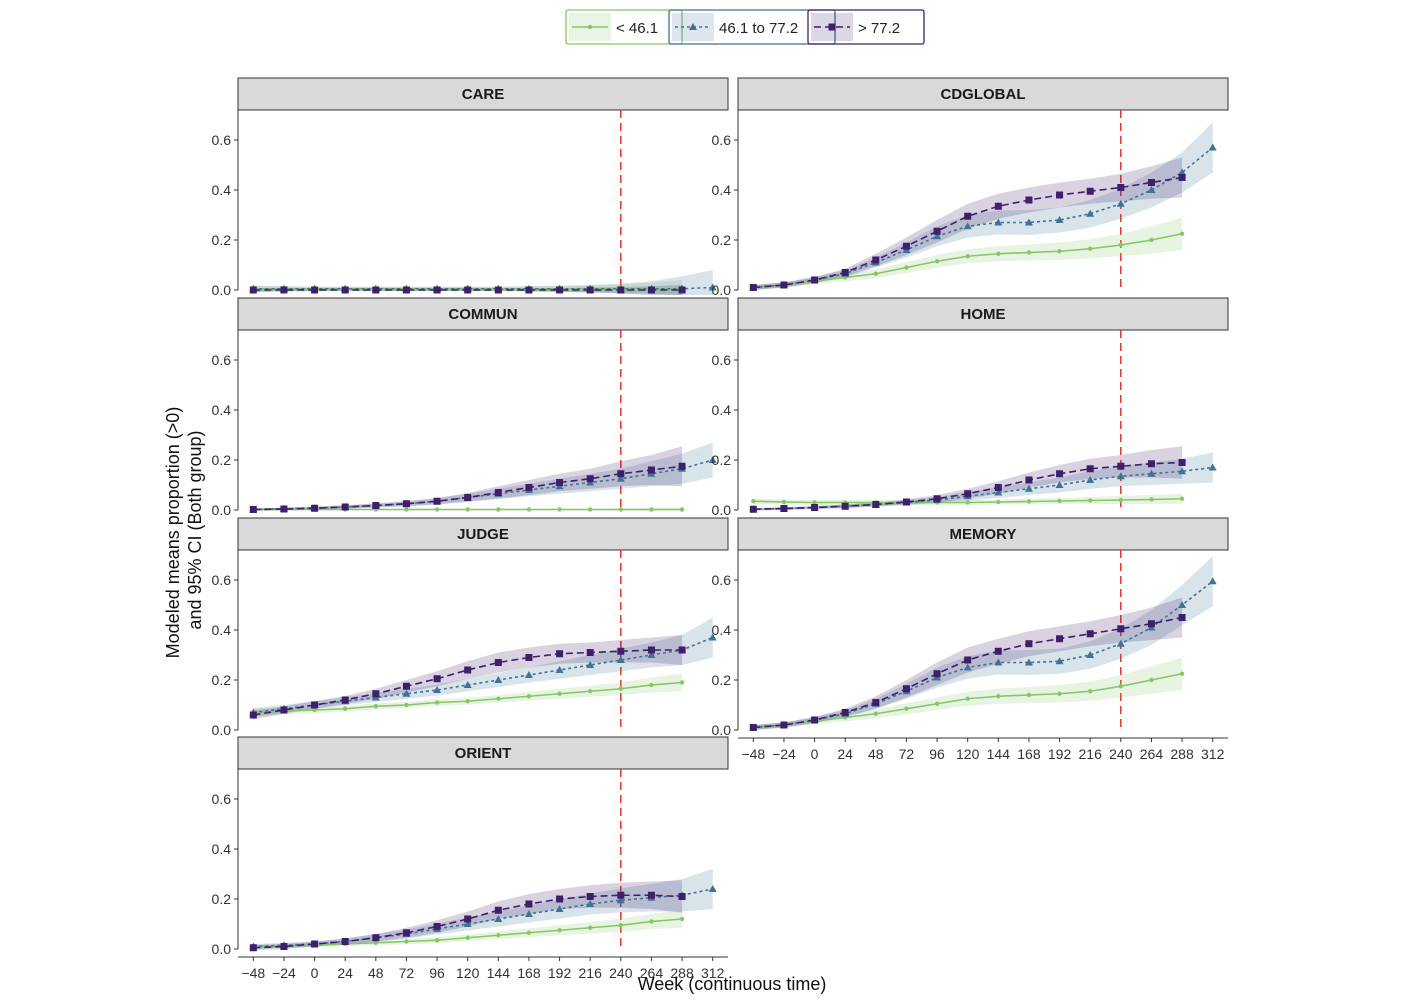  I want to click on y-tick-label: 0.6, so click(222, 140).